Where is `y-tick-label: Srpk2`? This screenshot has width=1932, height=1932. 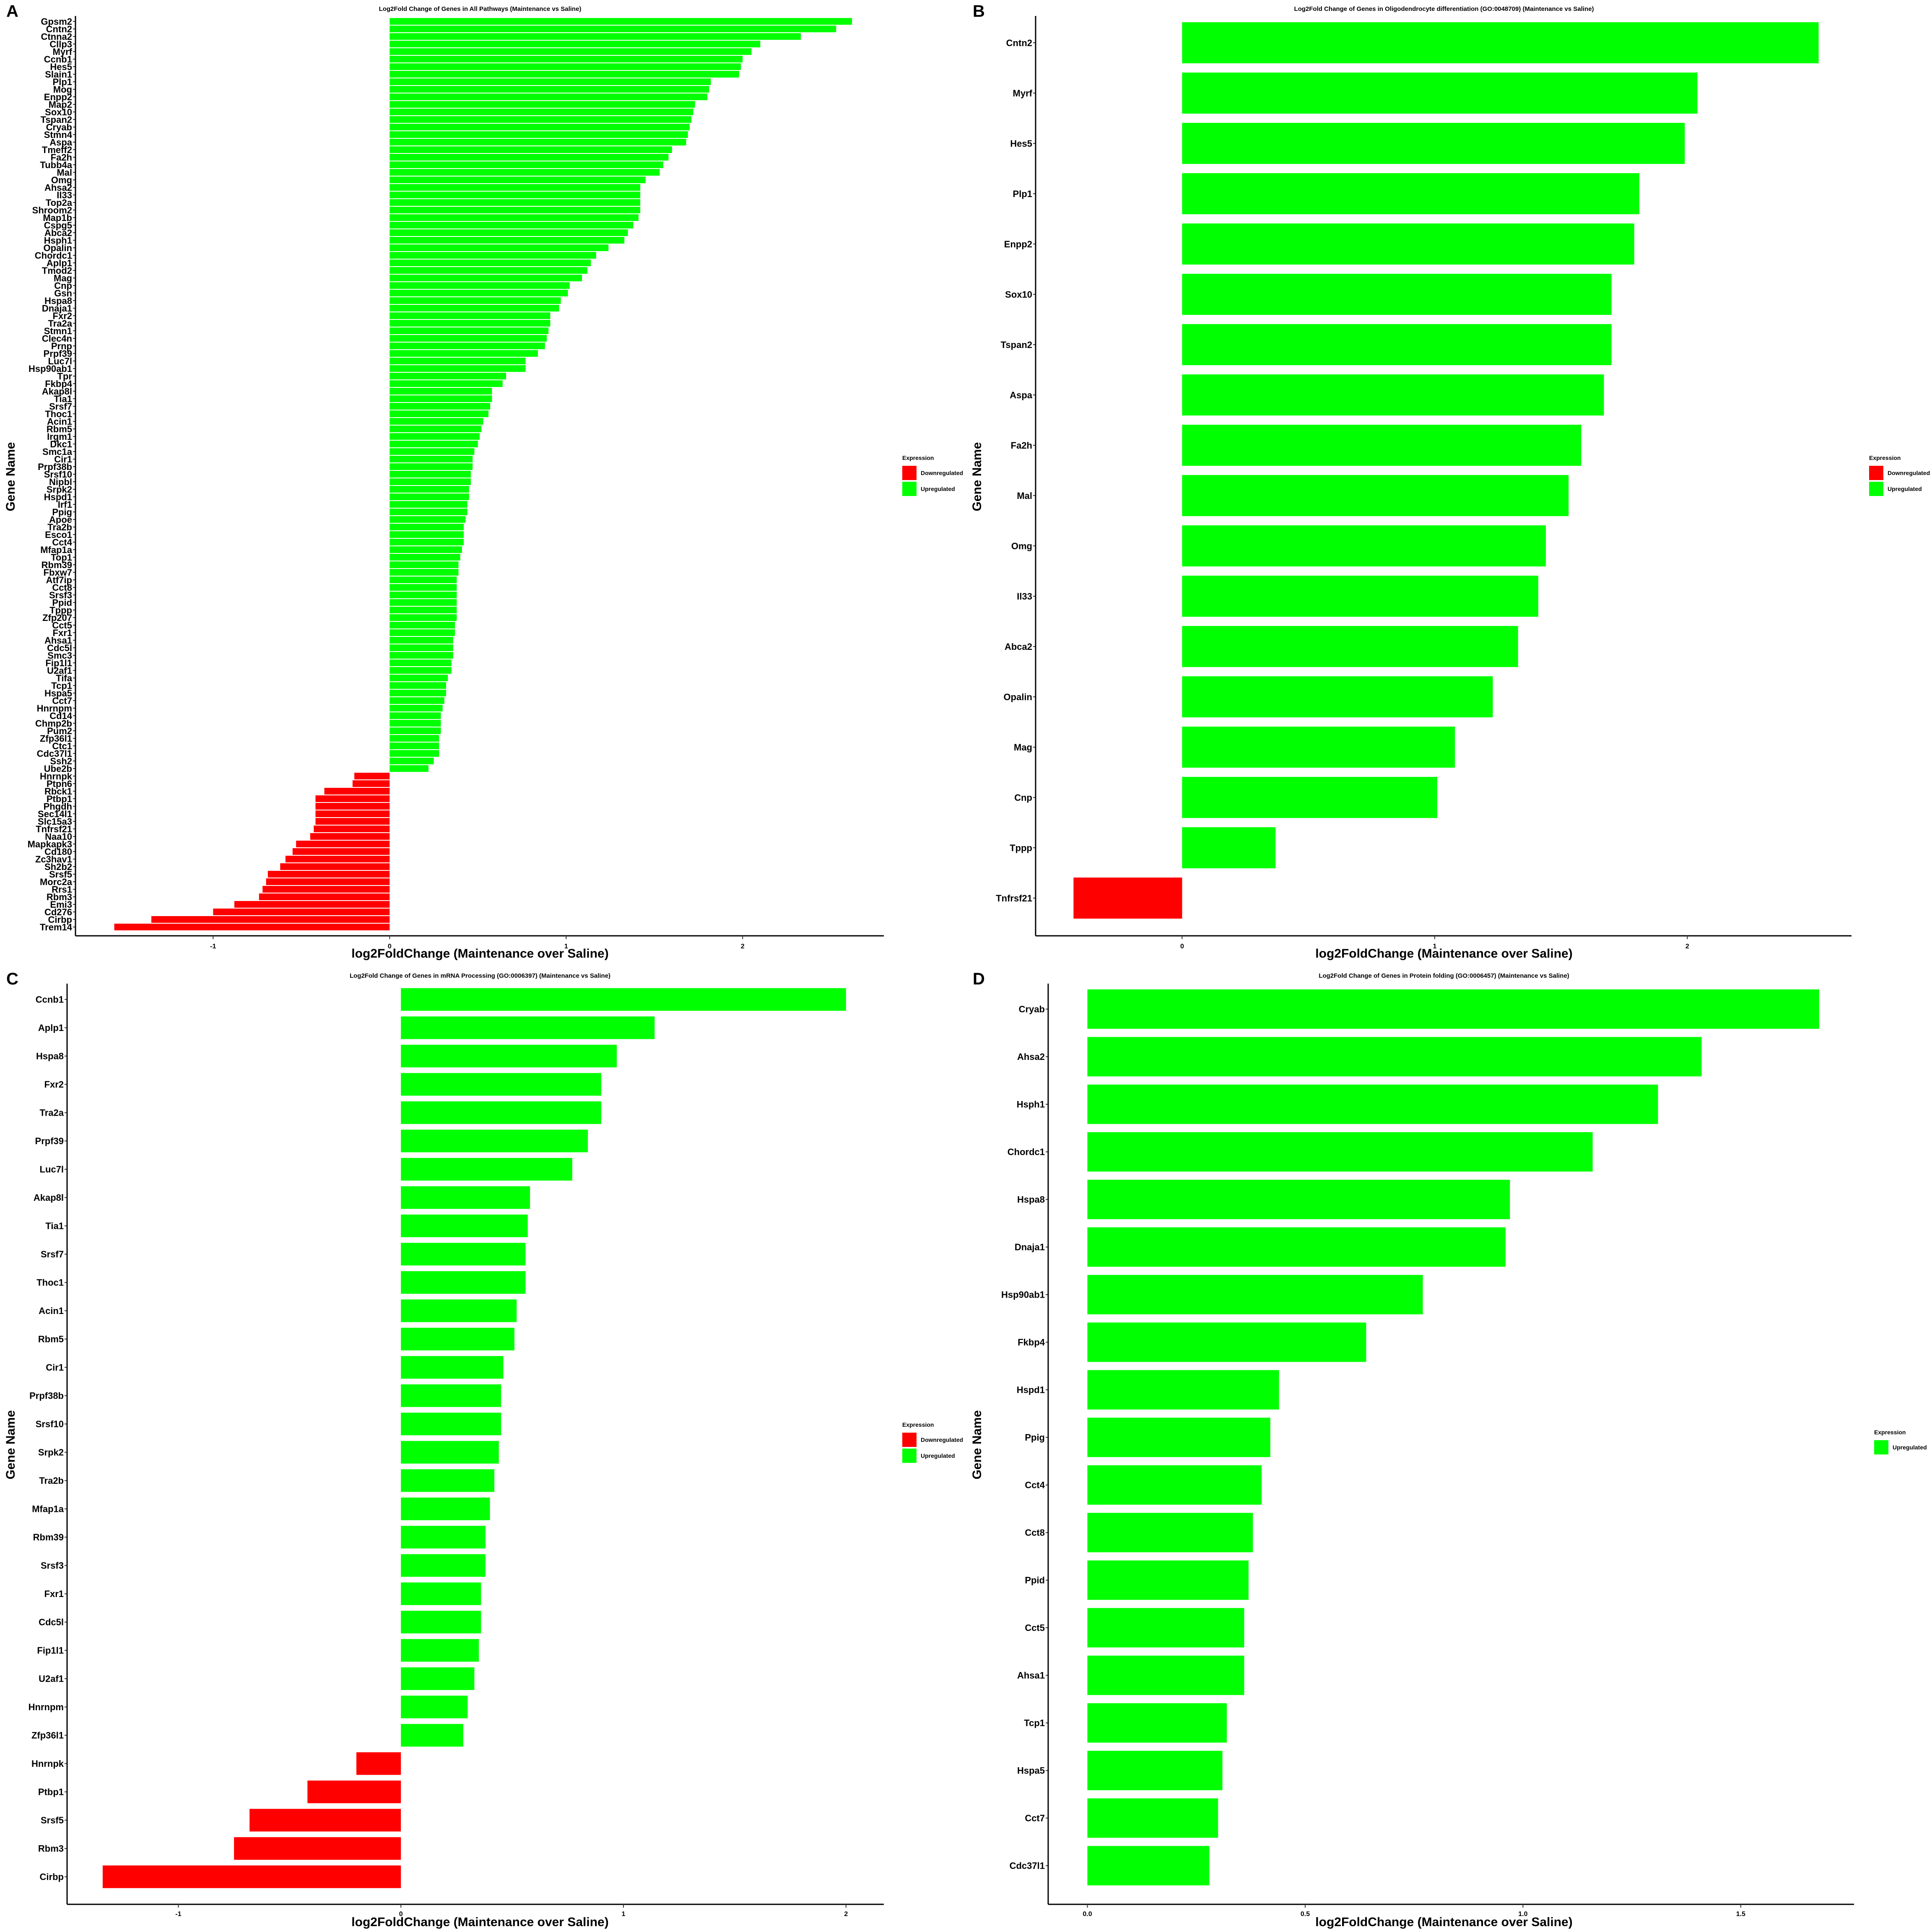 y-tick-label: Srpk2 is located at coordinates (51, 1452).